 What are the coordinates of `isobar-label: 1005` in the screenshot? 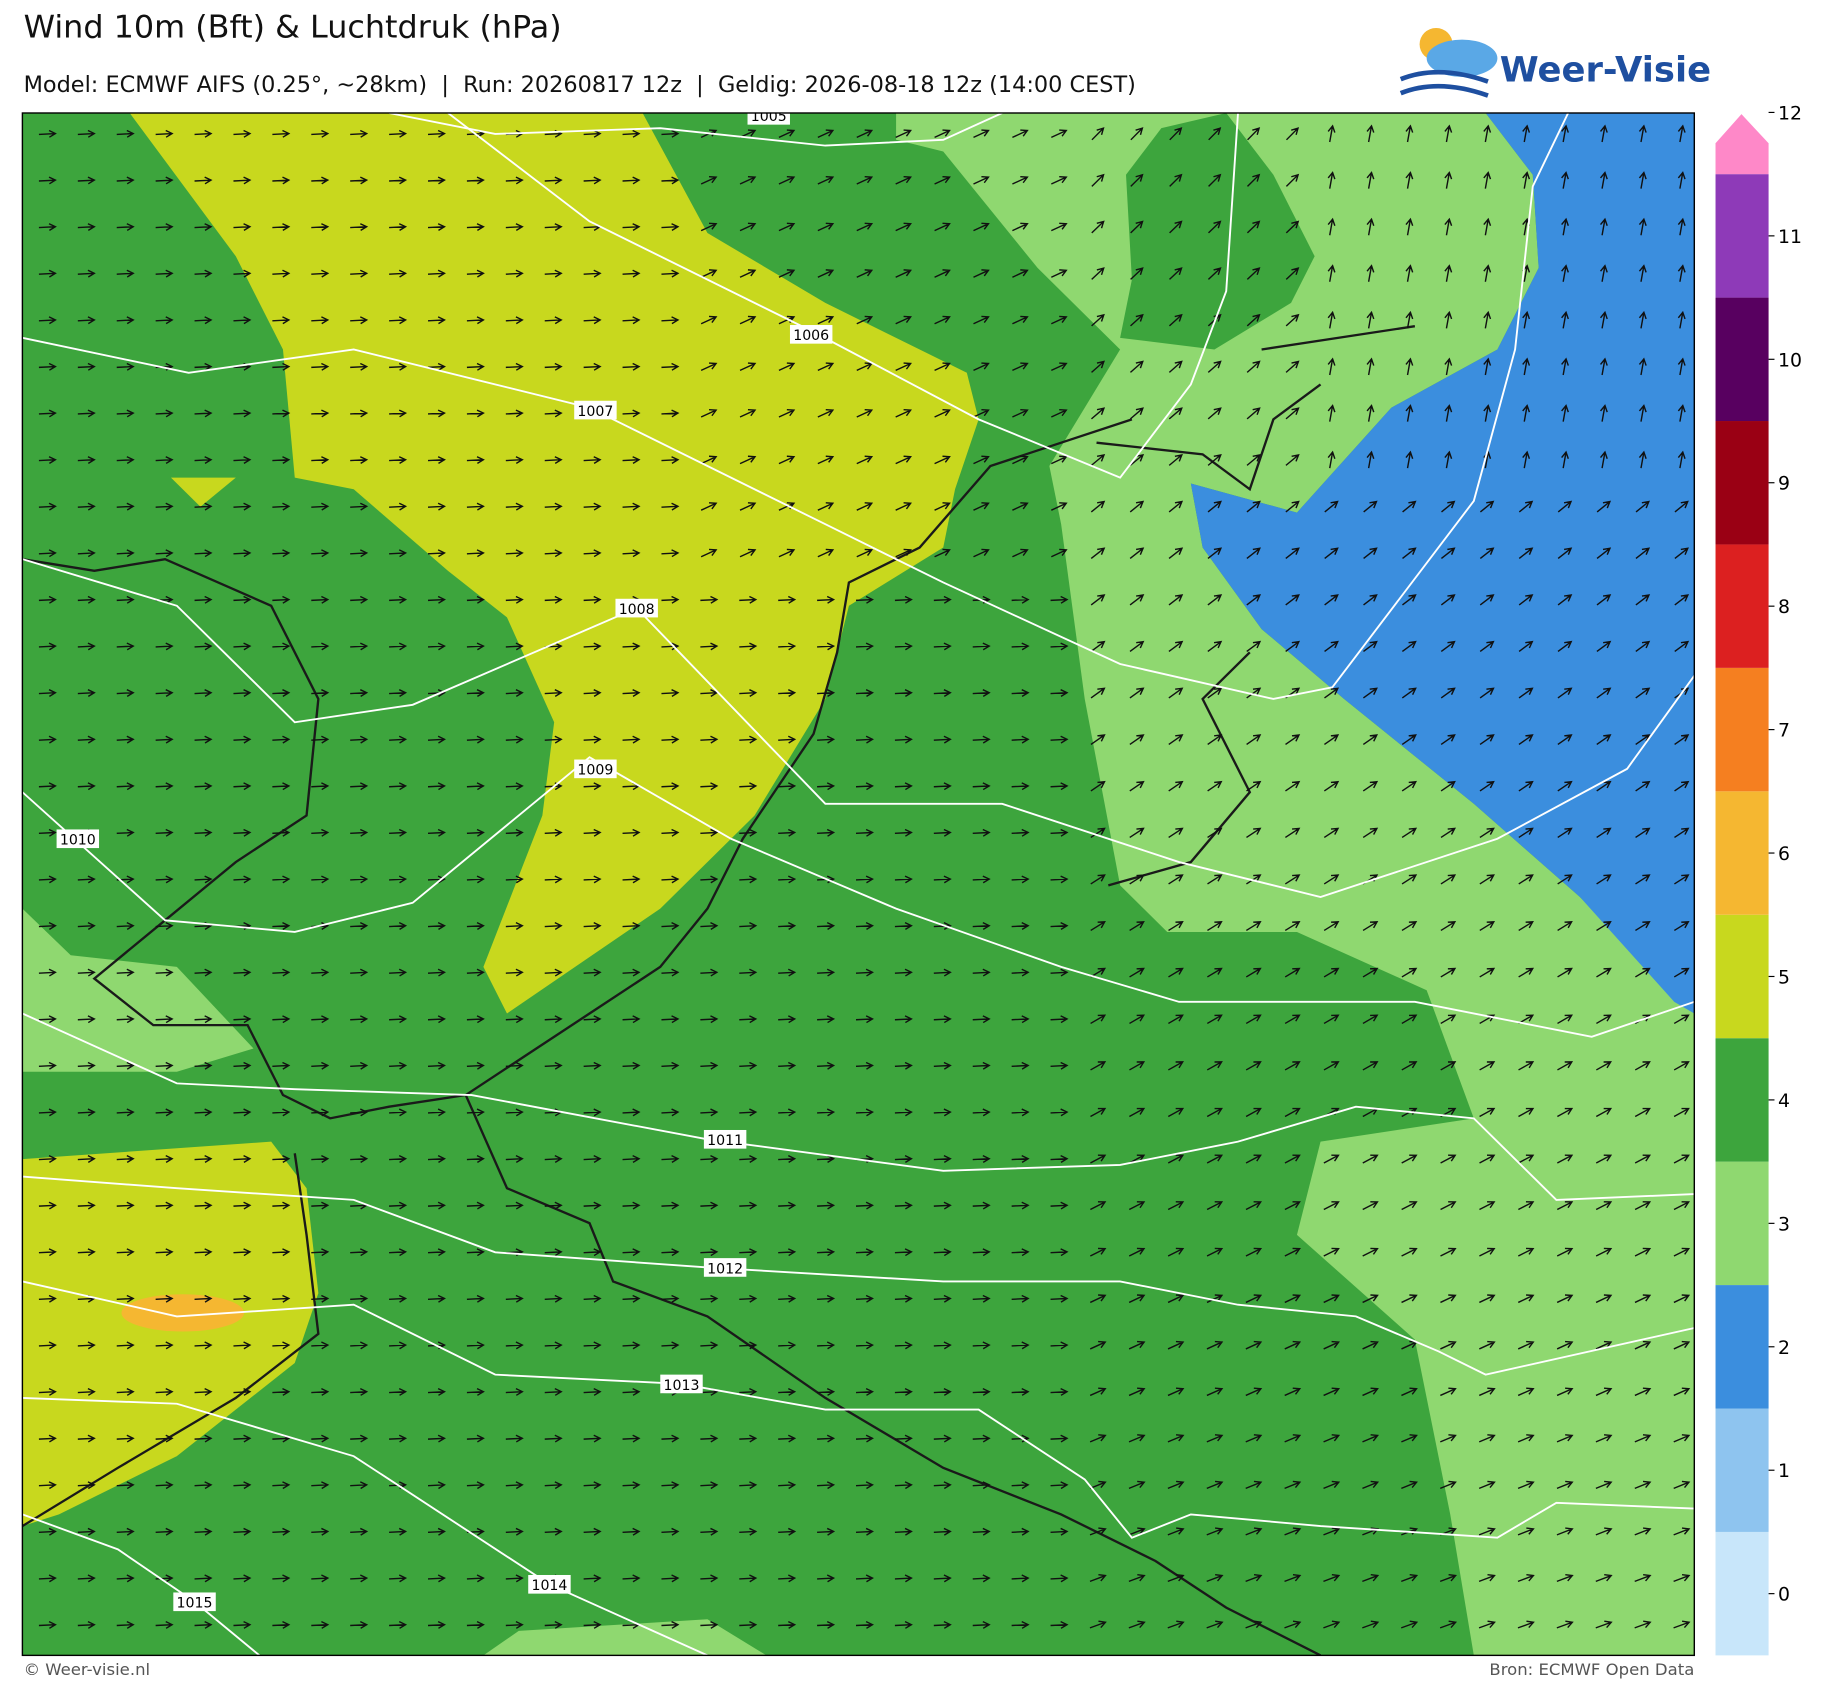 It's located at (769, 117).